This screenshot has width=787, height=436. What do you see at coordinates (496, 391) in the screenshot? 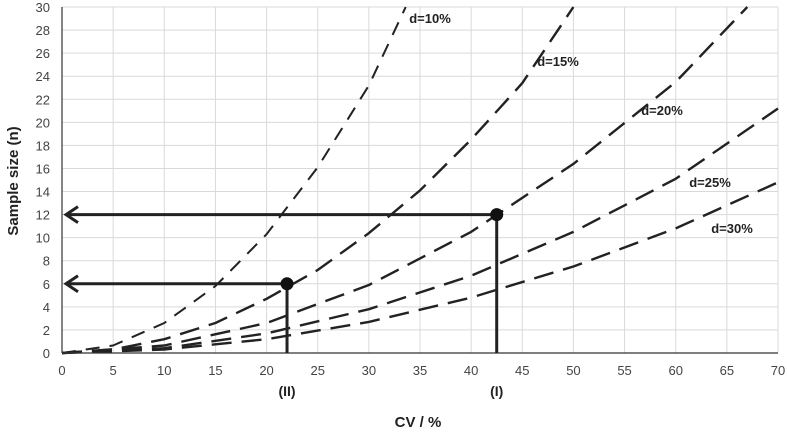
I see `annotation-label-0: (I)` at bounding box center [496, 391].